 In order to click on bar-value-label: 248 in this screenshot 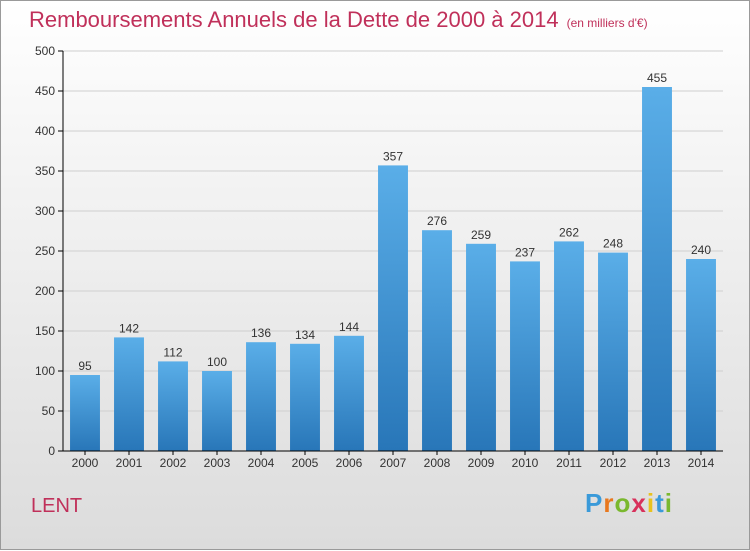, I will do `click(613, 244)`.